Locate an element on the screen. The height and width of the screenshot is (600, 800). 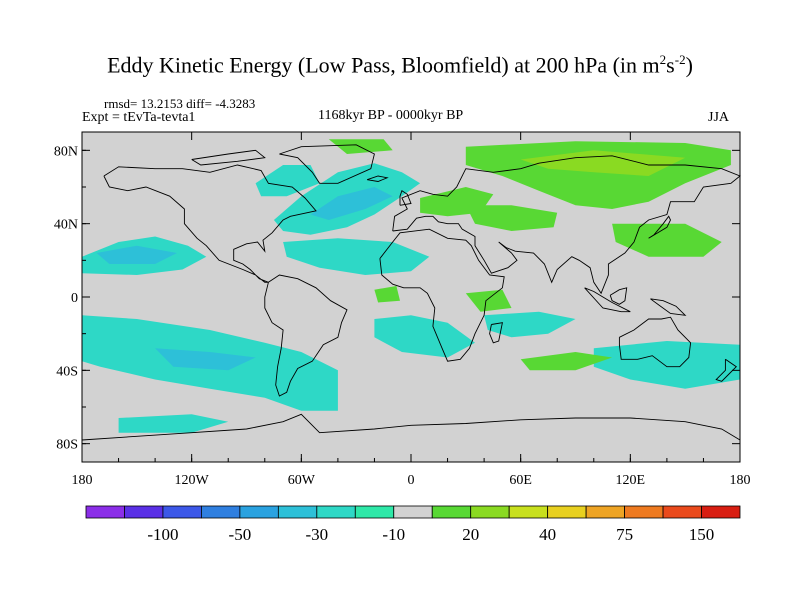
anomaly-siberia-pos is located at coordinates (603, 163).